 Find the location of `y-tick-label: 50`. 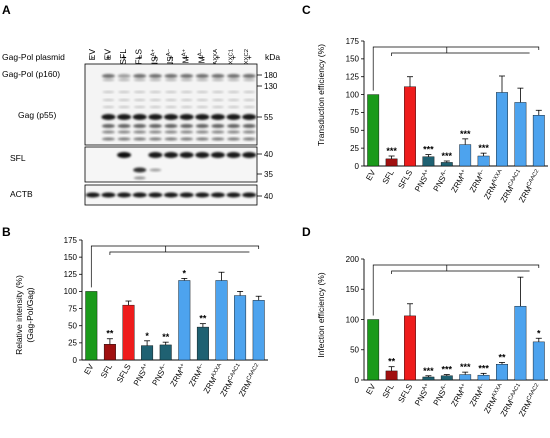

y-tick-label: 50 is located at coordinates (72, 326).